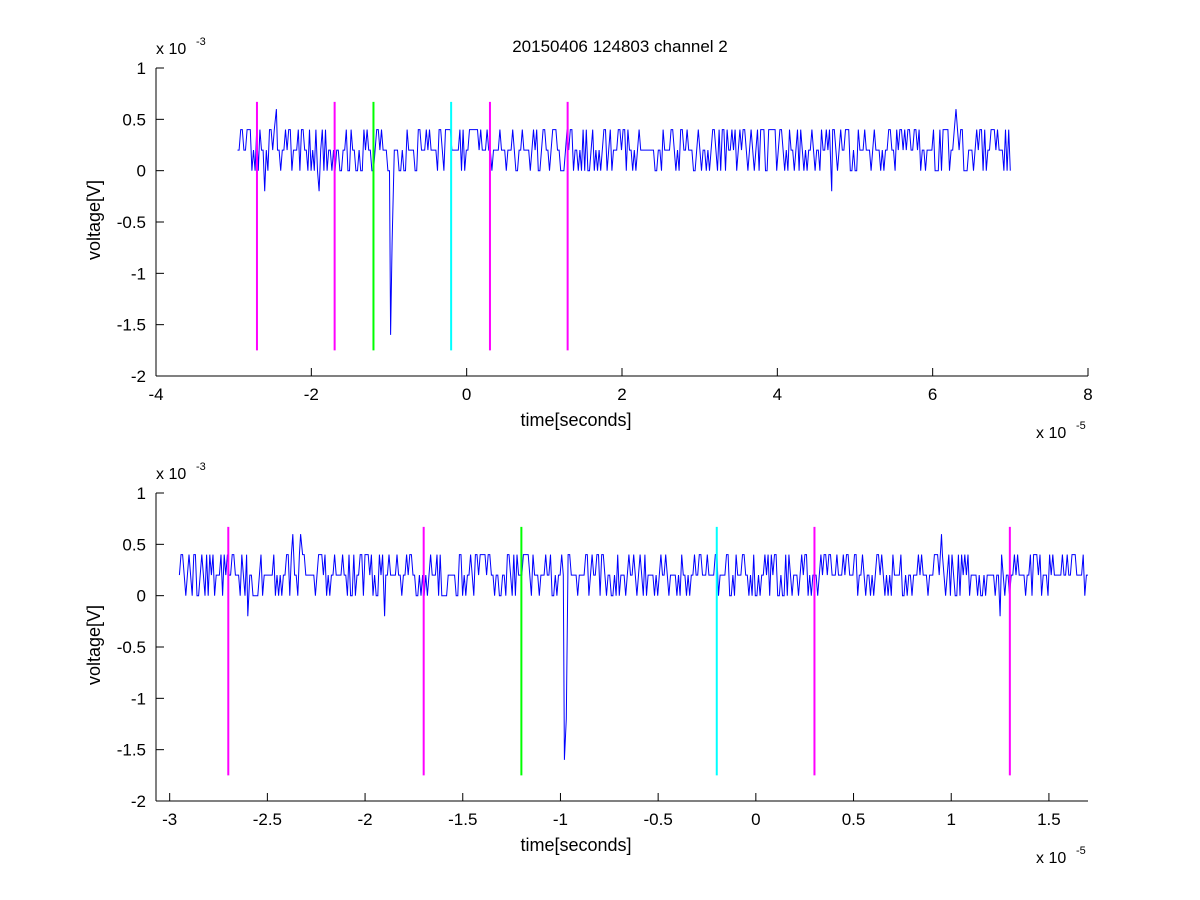  I want to click on x-tick-label: 6, so click(932, 394).